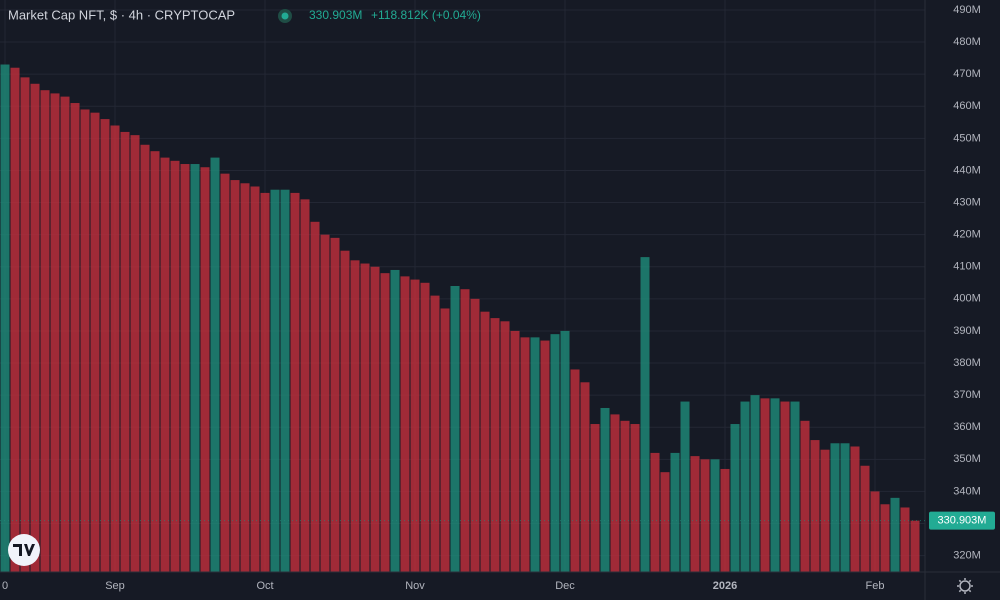 The width and height of the screenshot is (1000, 600). Describe the element at coordinates (285, 16) in the screenshot. I see `status-dot` at that location.